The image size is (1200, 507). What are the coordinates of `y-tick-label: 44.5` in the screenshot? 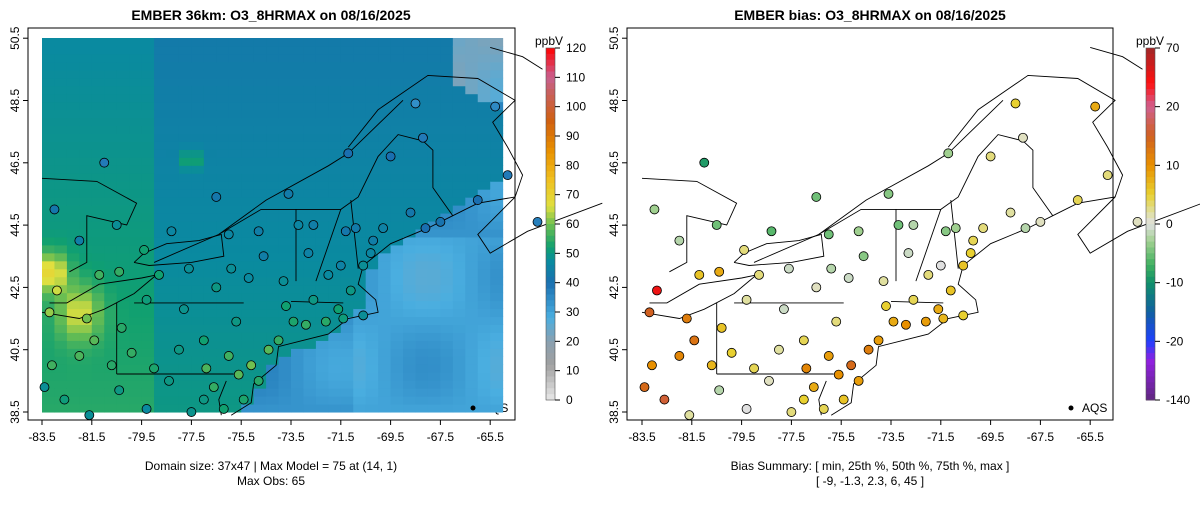 It's located at (614, 225).